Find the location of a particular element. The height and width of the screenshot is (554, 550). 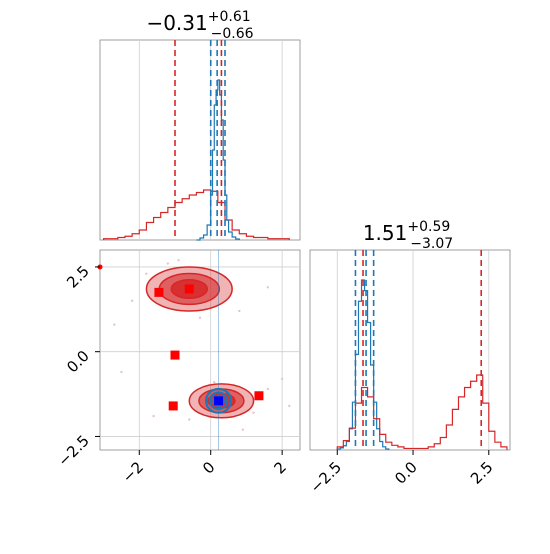

x-tick-label: 0 is located at coordinates (208, 467).